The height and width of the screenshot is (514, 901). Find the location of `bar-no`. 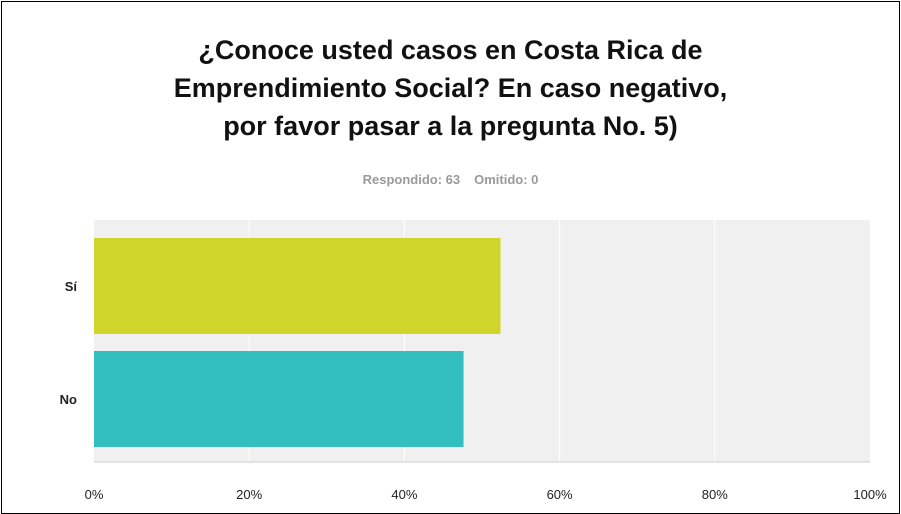

bar-no is located at coordinates (279, 399).